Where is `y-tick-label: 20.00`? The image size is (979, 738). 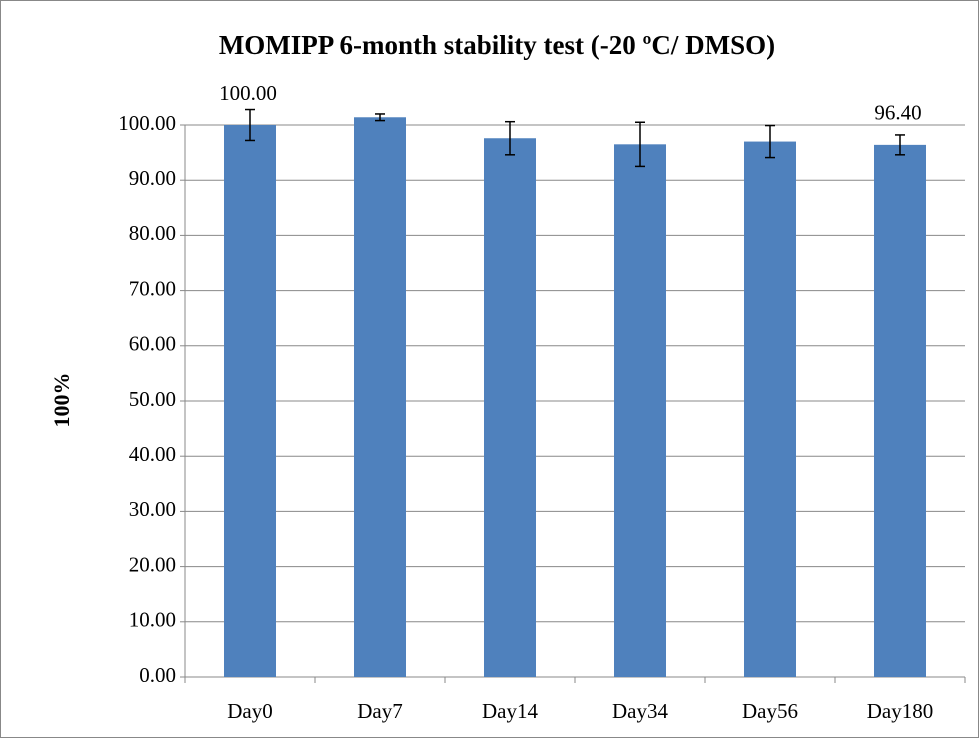
y-tick-label: 20.00 is located at coordinates (152, 564).